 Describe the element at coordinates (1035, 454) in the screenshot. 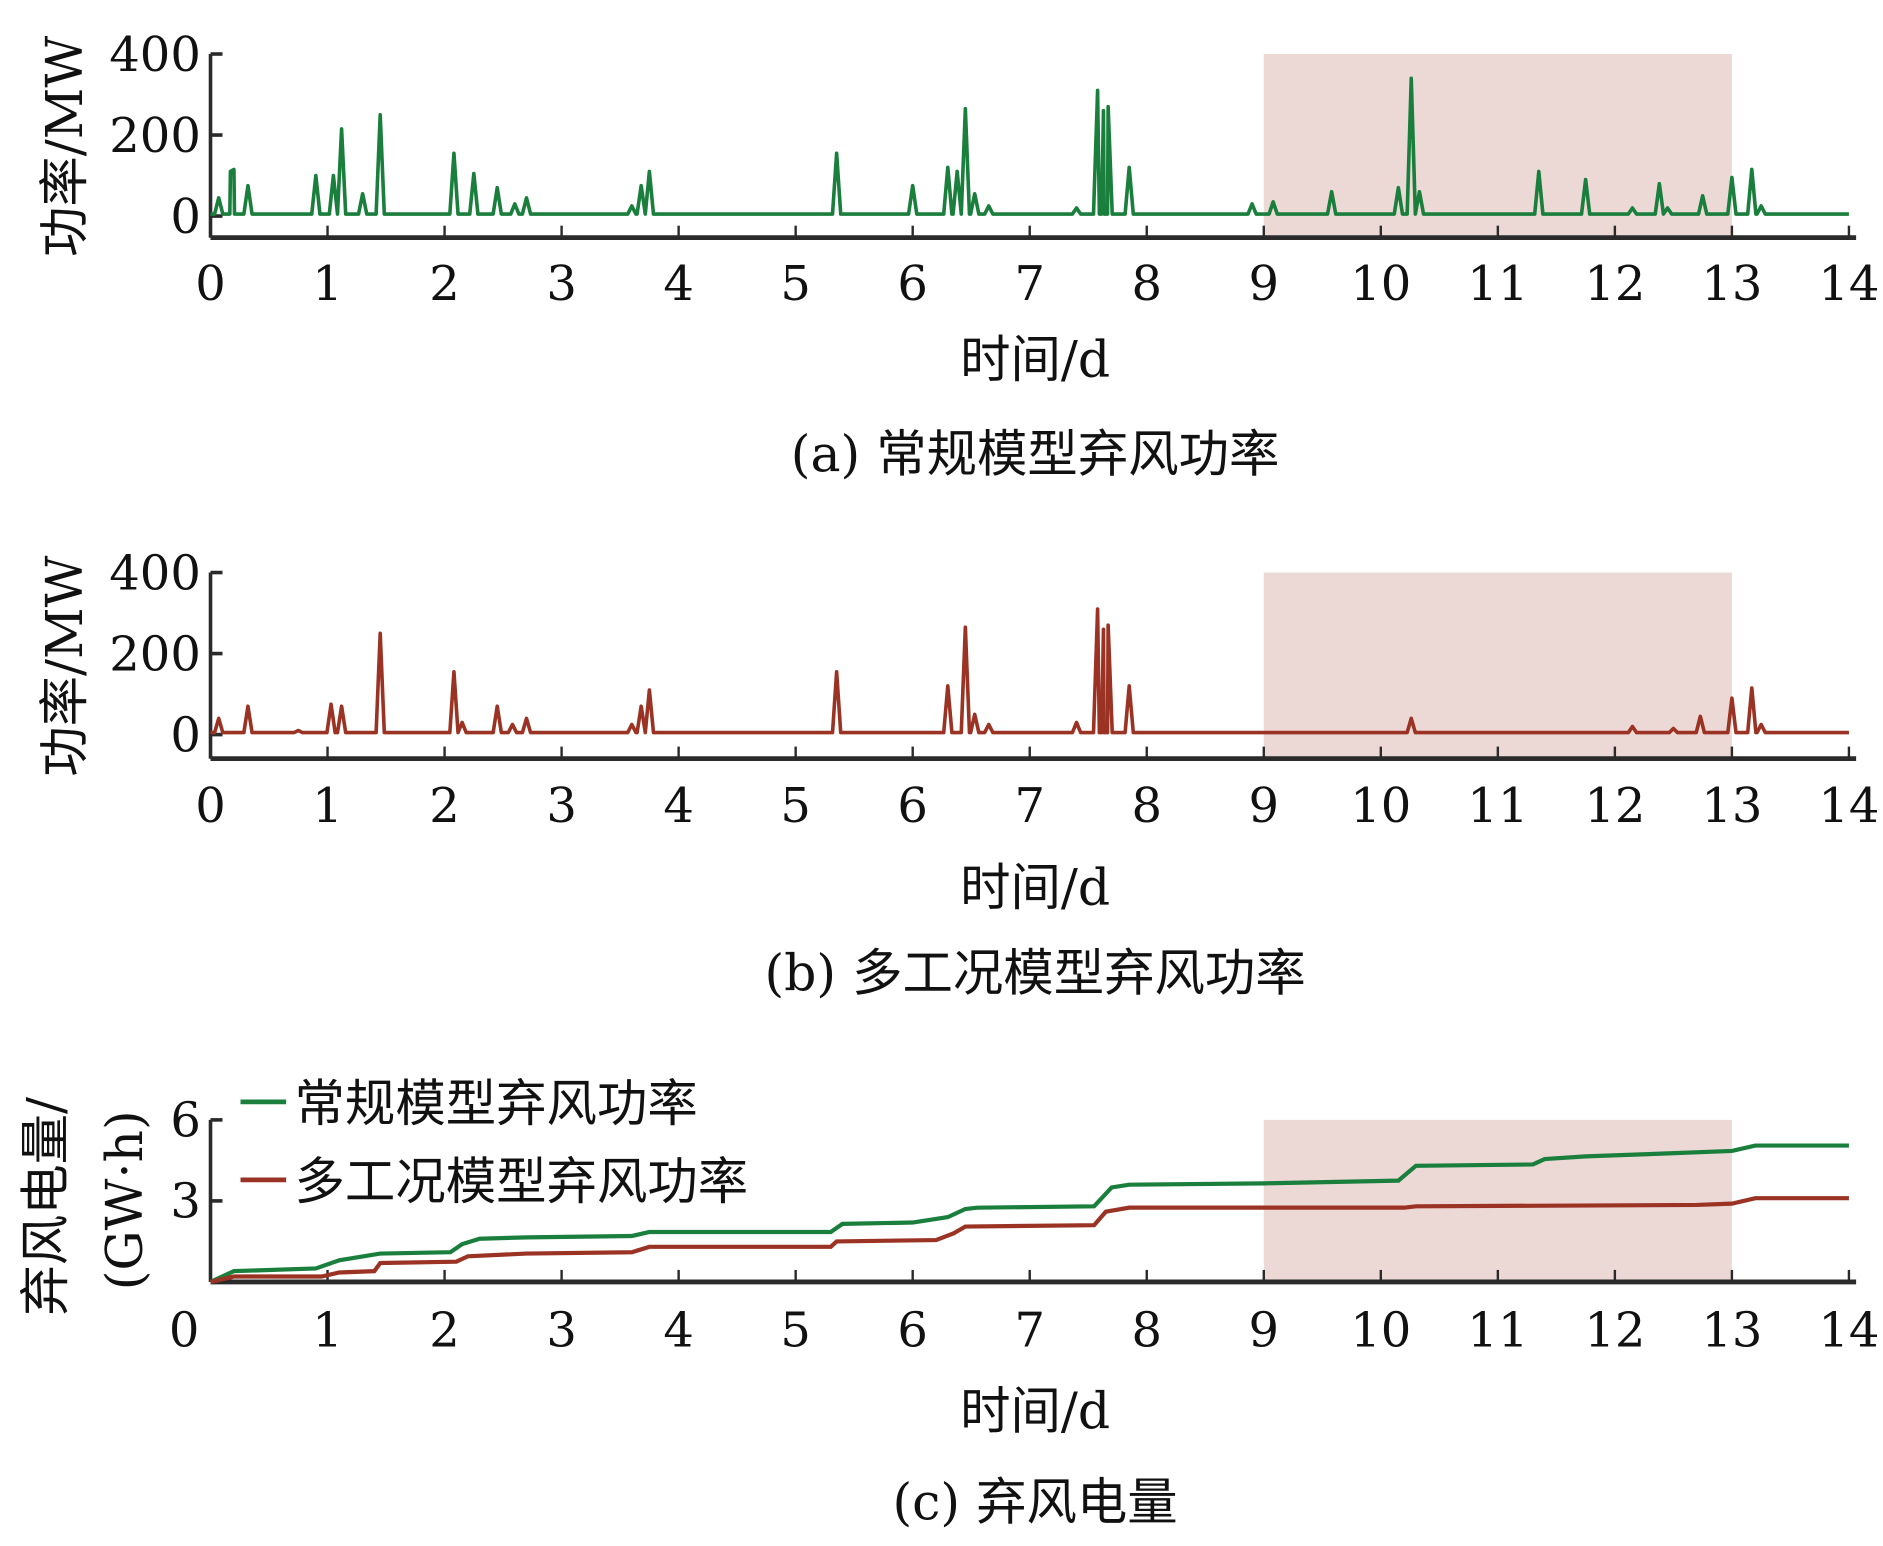

I see `panel-a-caption: (a) 常规模型弃风功率` at that location.